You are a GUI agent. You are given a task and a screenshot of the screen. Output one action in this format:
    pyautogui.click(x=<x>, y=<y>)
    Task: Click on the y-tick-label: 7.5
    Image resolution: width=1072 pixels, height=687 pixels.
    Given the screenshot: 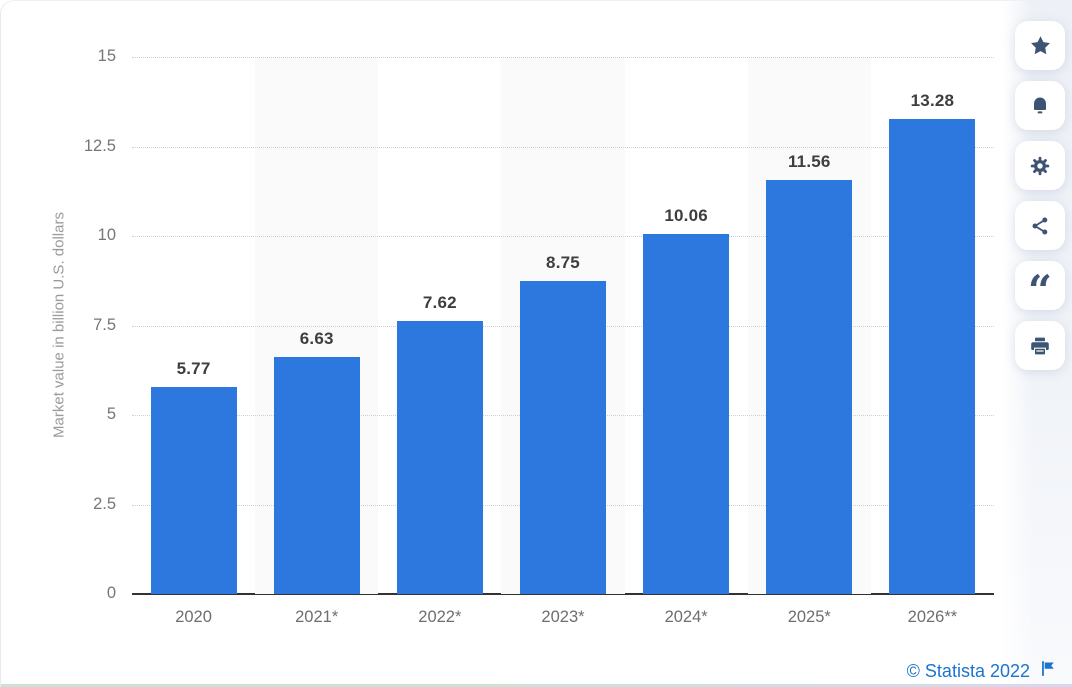 What is the action you would take?
    pyautogui.click(x=104, y=324)
    